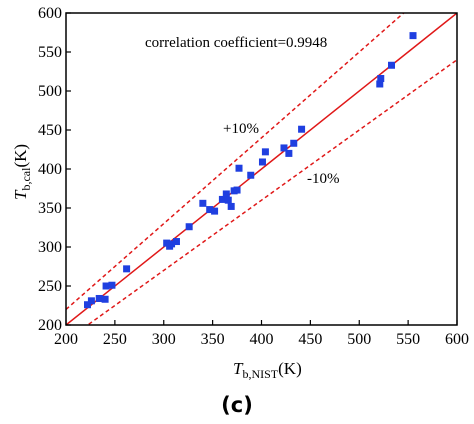 The width and height of the screenshot is (474, 424). What do you see at coordinates (50, 286) in the screenshot?
I see `y-tick-label: 250` at bounding box center [50, 286].